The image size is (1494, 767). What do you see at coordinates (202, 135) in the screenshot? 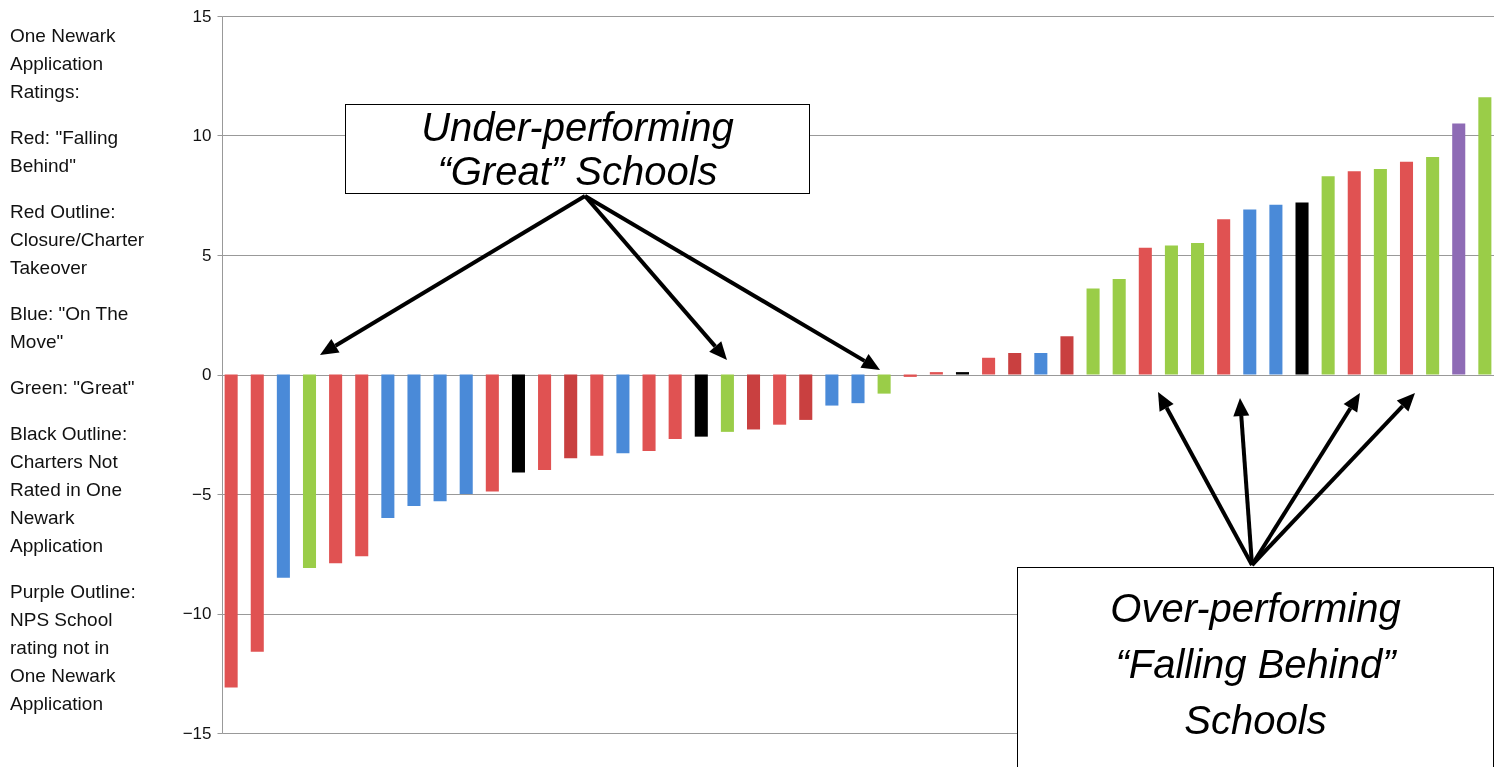
I see `y-tick-label: 10` at bounding box center [202, 135].